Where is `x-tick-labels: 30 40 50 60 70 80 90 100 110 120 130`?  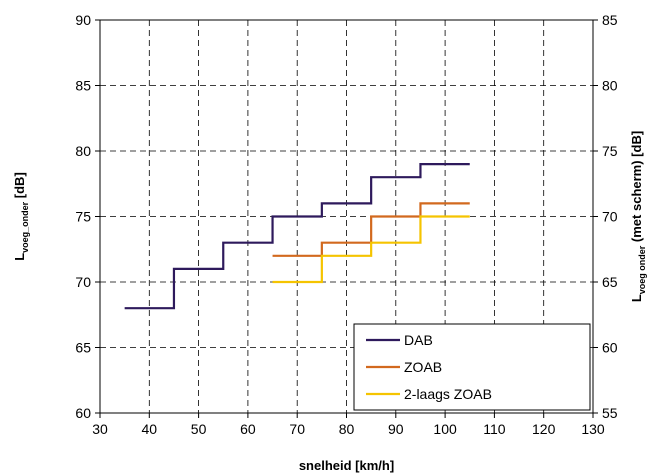 x-tick-labels: 30 40 50 60 70 80 90 100 110 120 130 is located at coordinates (348, 429).